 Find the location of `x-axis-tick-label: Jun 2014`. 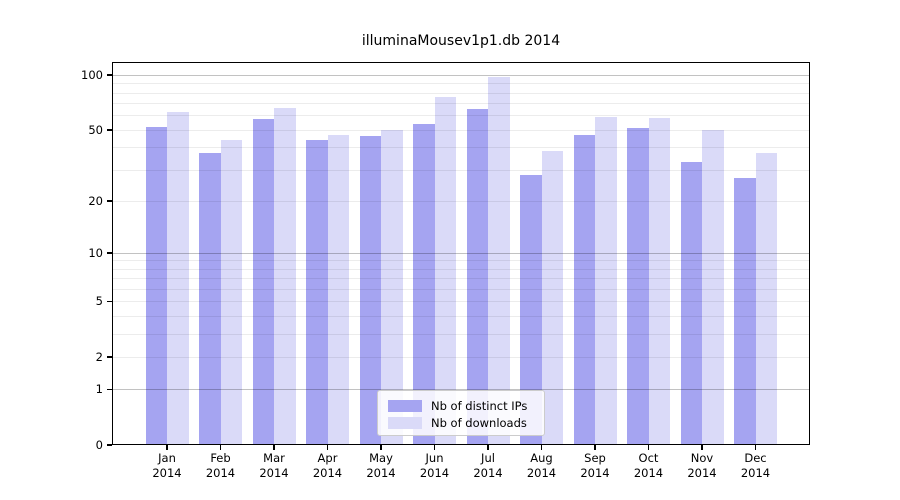

x-axis-tick-label: Jun 2014 is located at coordinates (435, 466).